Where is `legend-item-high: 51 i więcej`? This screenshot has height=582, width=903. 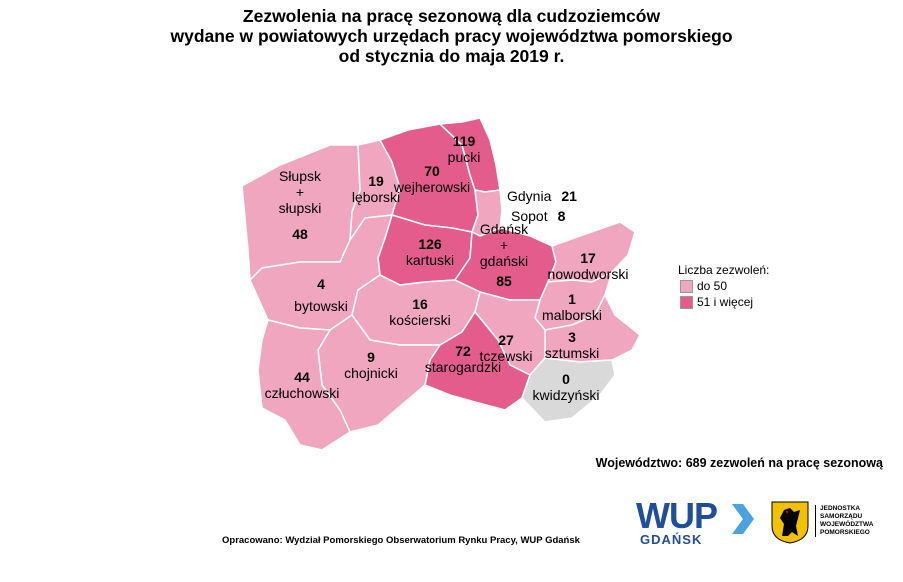 legend-item-high: 51 i więcej is located at coordinates (724, 302).